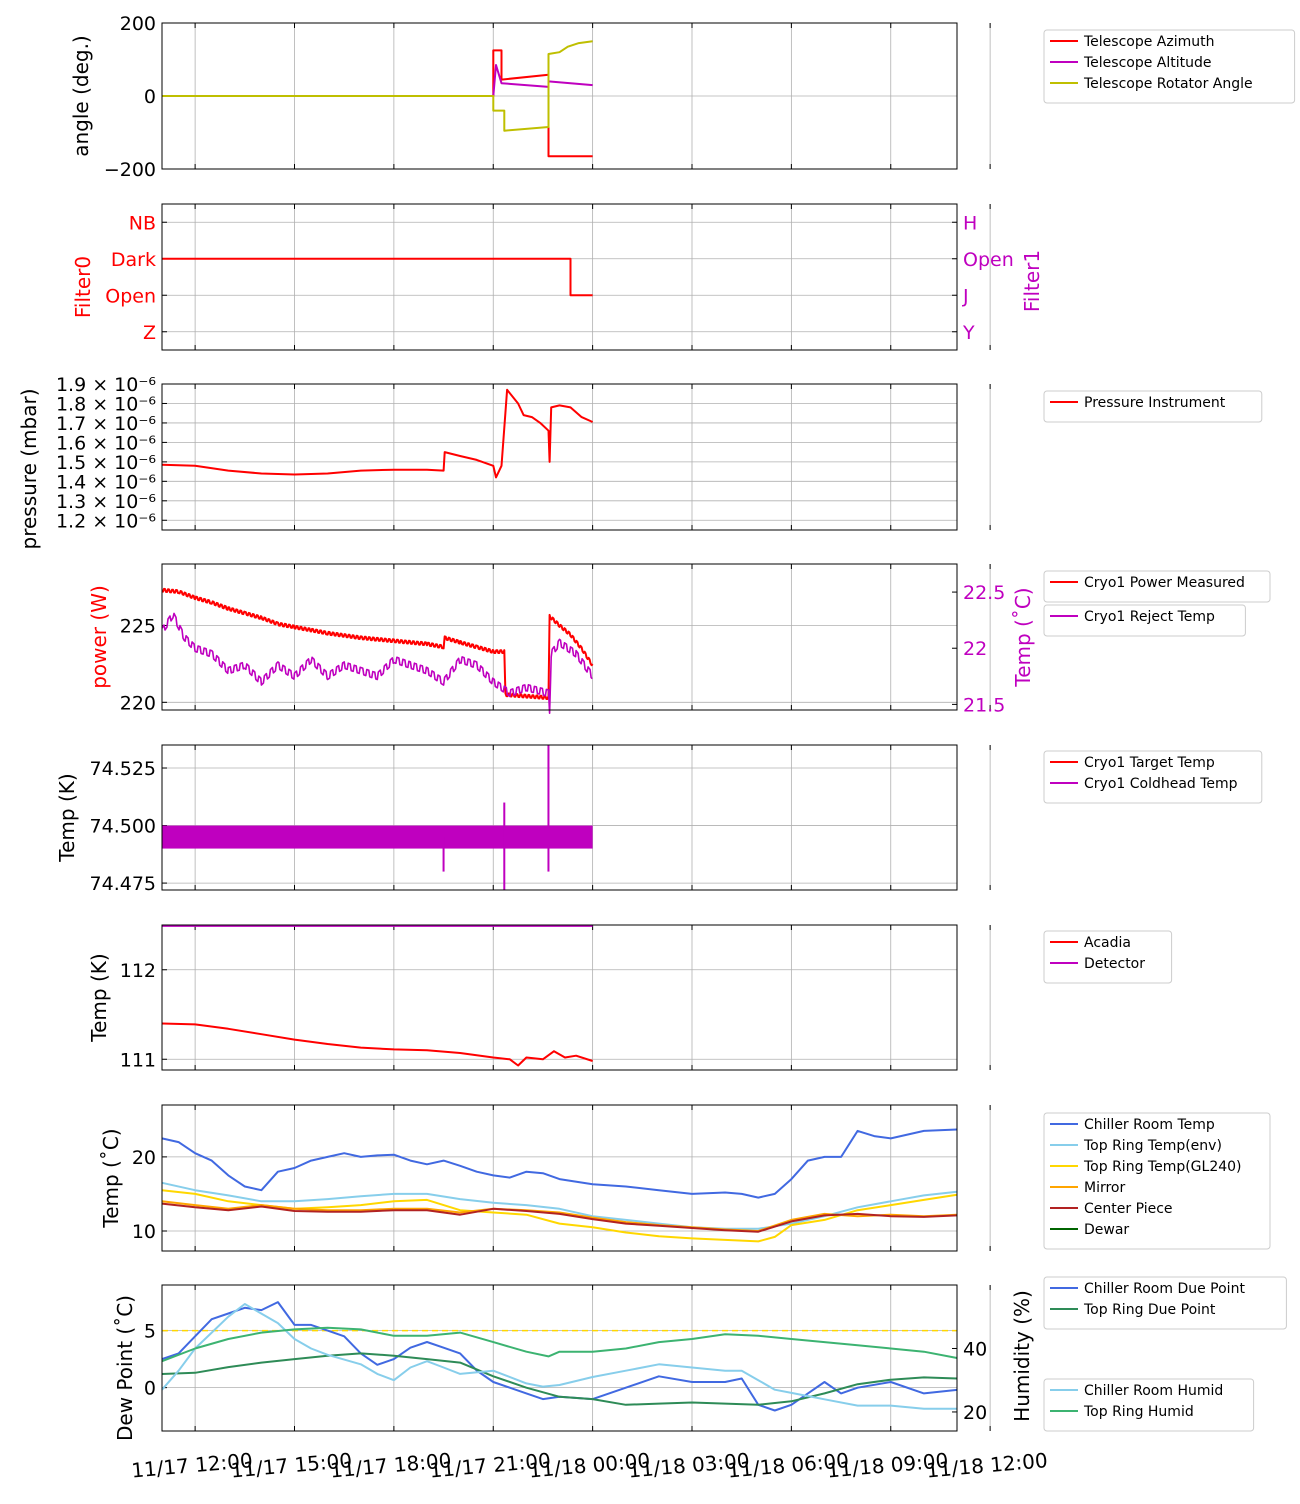  I want to click on legend-label: Cryo1 Reject Temp, so click(1149, 617).